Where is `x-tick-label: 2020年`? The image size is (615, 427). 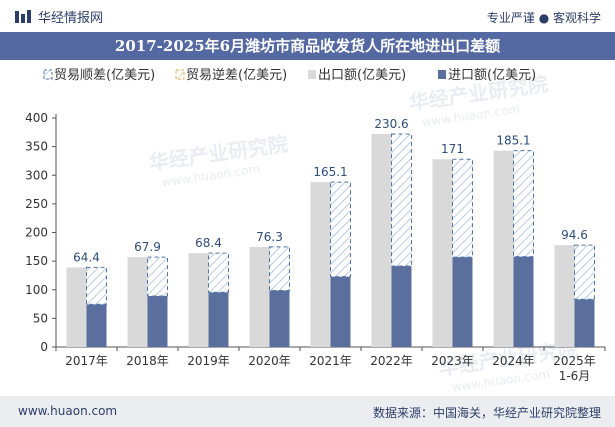
x-tick-label: 2020年 is located at coordinates (269, 361).